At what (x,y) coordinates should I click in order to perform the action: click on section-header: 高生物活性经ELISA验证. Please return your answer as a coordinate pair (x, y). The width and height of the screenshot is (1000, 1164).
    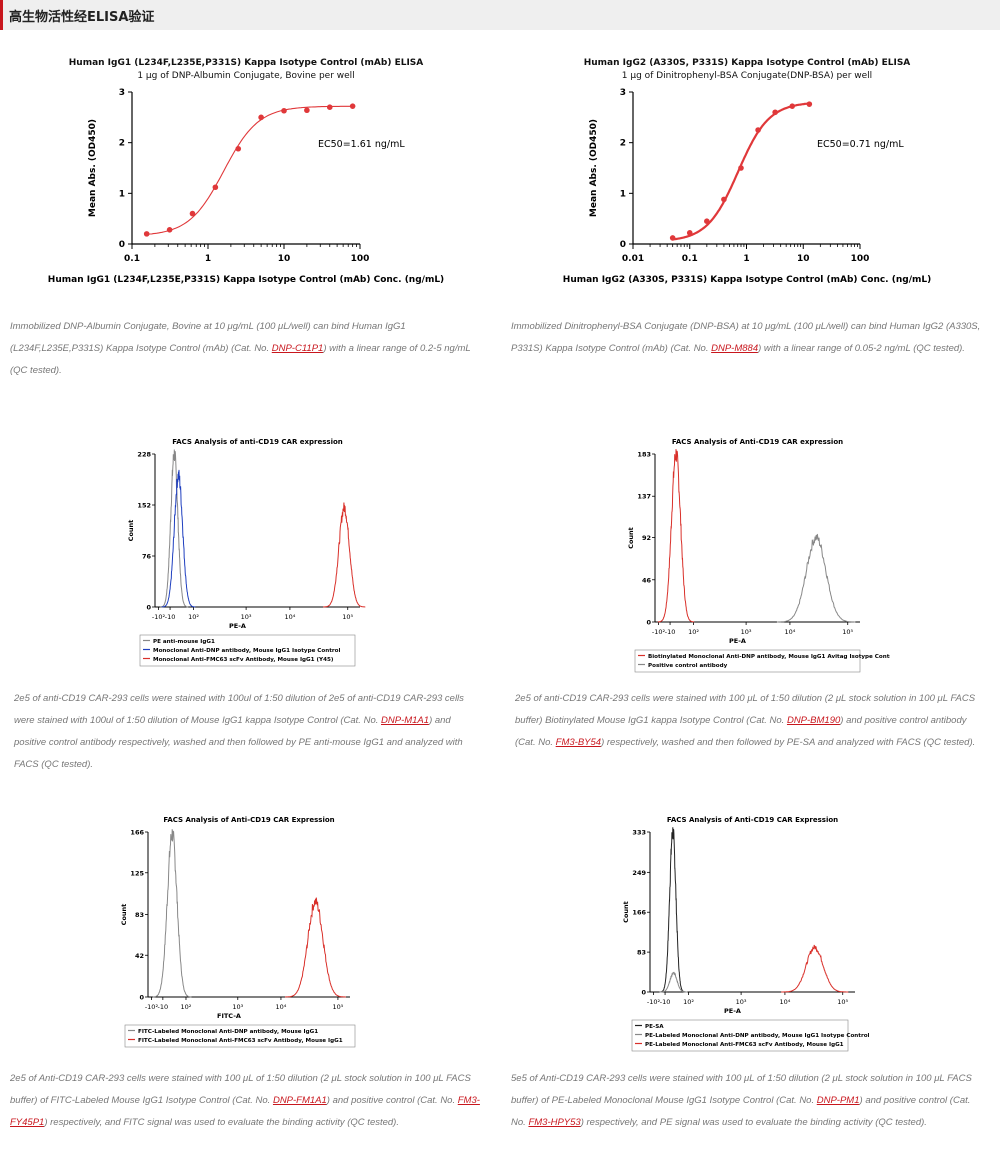
    Looking at the image, I should click on (500, 15).